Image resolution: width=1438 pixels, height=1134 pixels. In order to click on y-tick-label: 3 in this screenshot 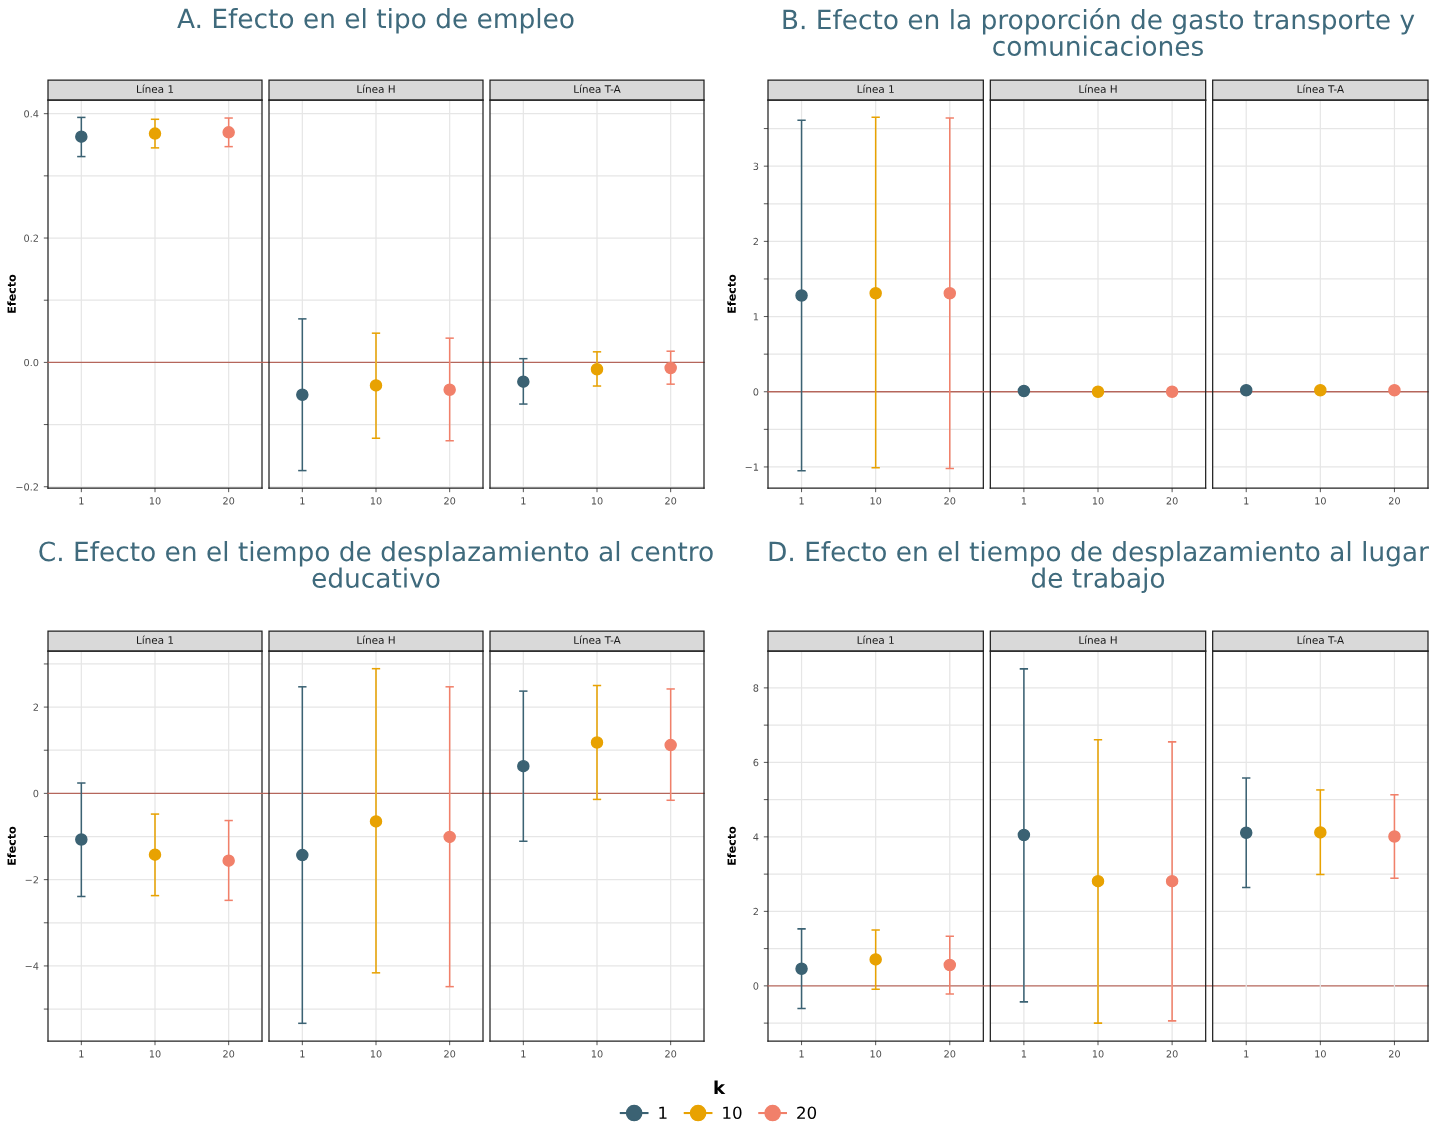, I will do `click(756, 166)`.